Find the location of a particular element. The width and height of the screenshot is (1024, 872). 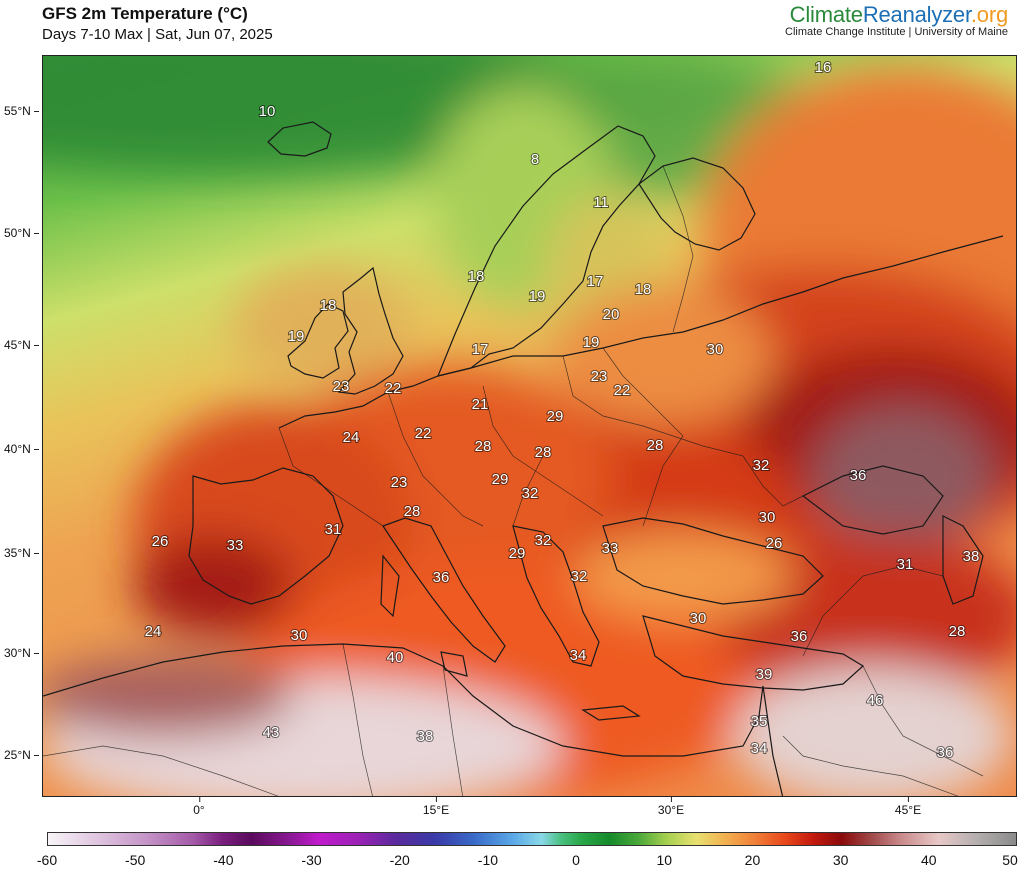

colorbar-tick-label: 20 is located at coordinates (752, 860).